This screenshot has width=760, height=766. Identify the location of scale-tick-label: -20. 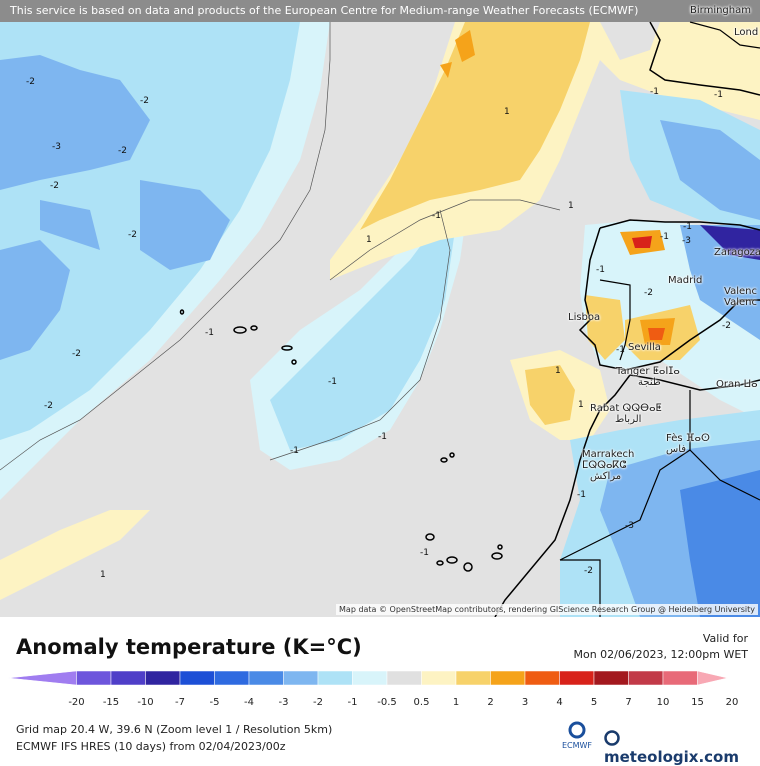
(76, 702).